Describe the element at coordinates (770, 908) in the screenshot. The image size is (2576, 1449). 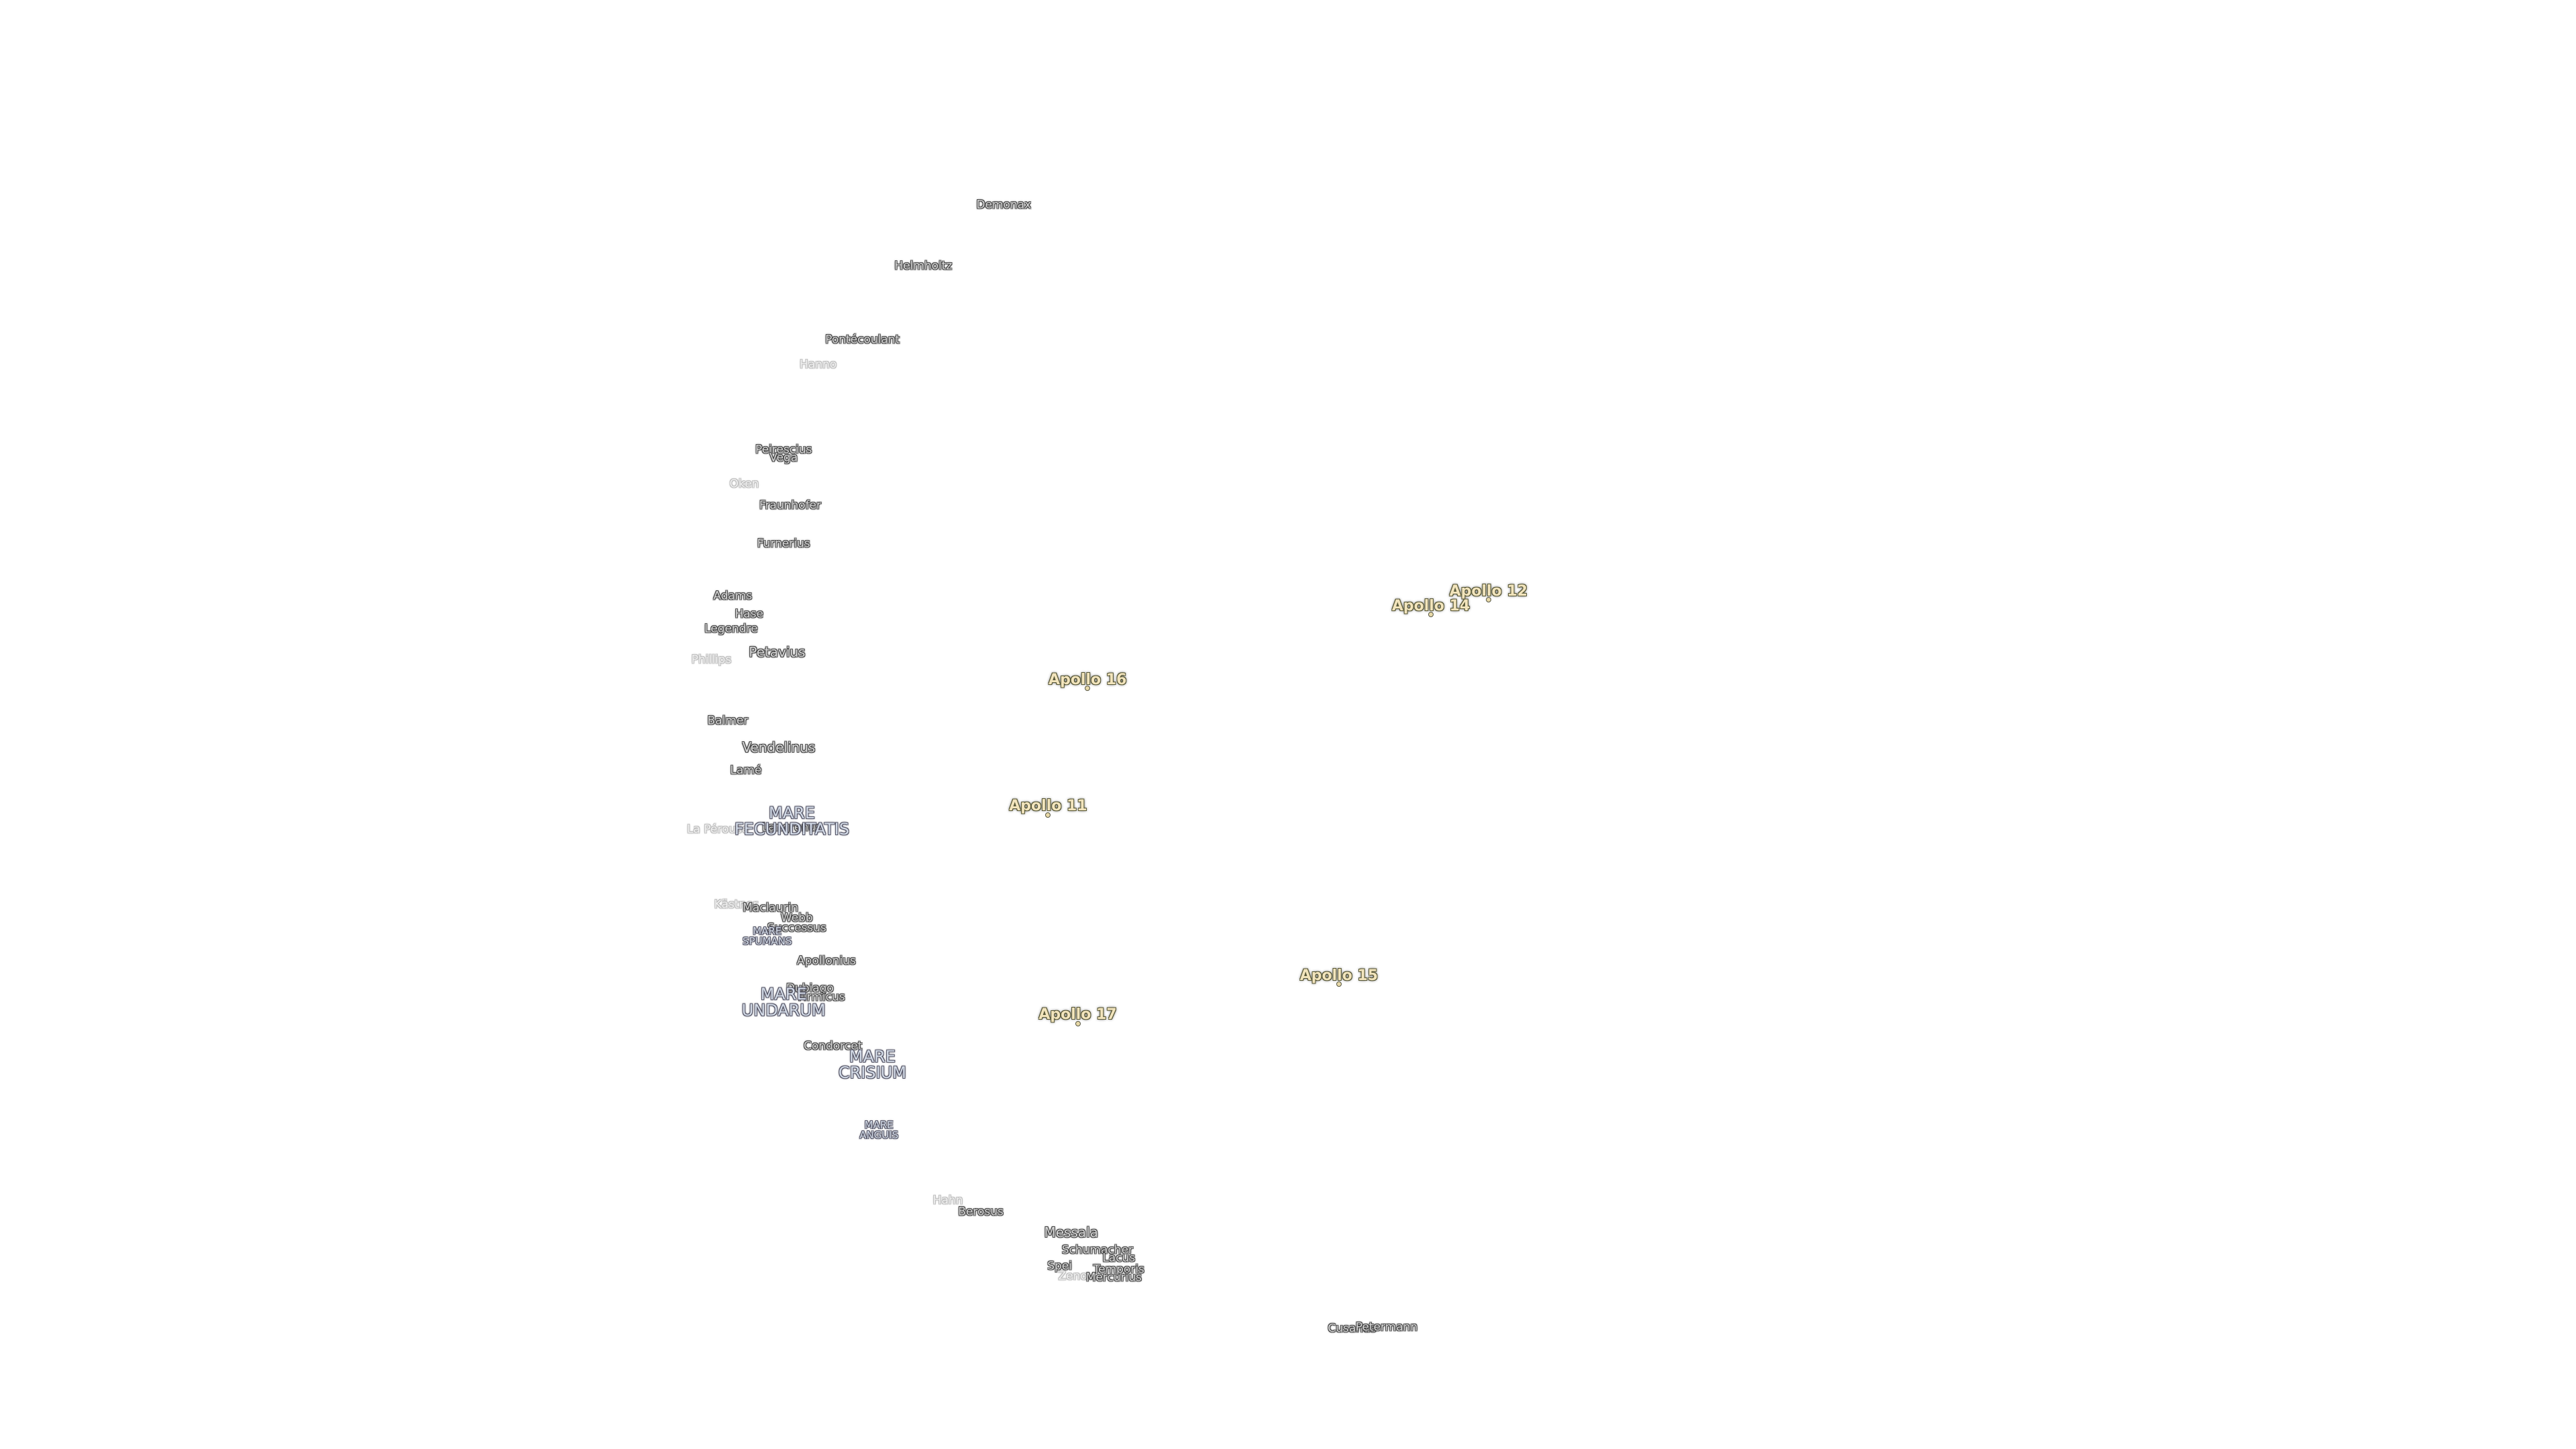
I see `crater-label: Maclaurin` at that location.